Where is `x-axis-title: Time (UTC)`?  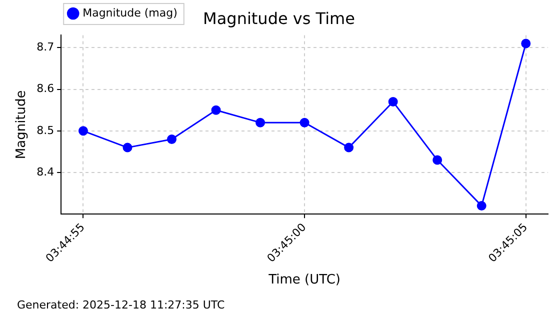
x-axis-title: Time (UTC) is located at coordinates (304, 280).